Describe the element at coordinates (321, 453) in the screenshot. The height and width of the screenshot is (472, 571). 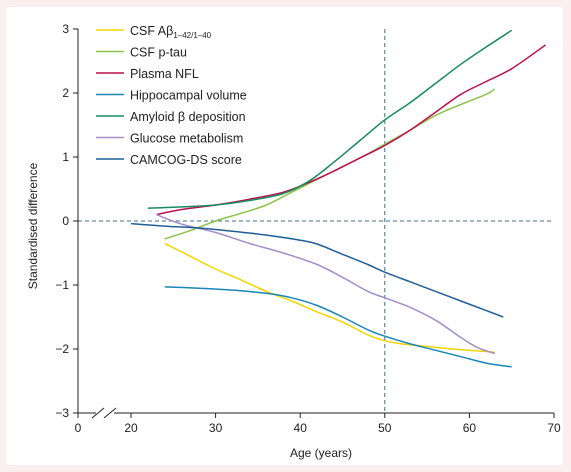
I see `x-axis-title: Age (years)` at that location.